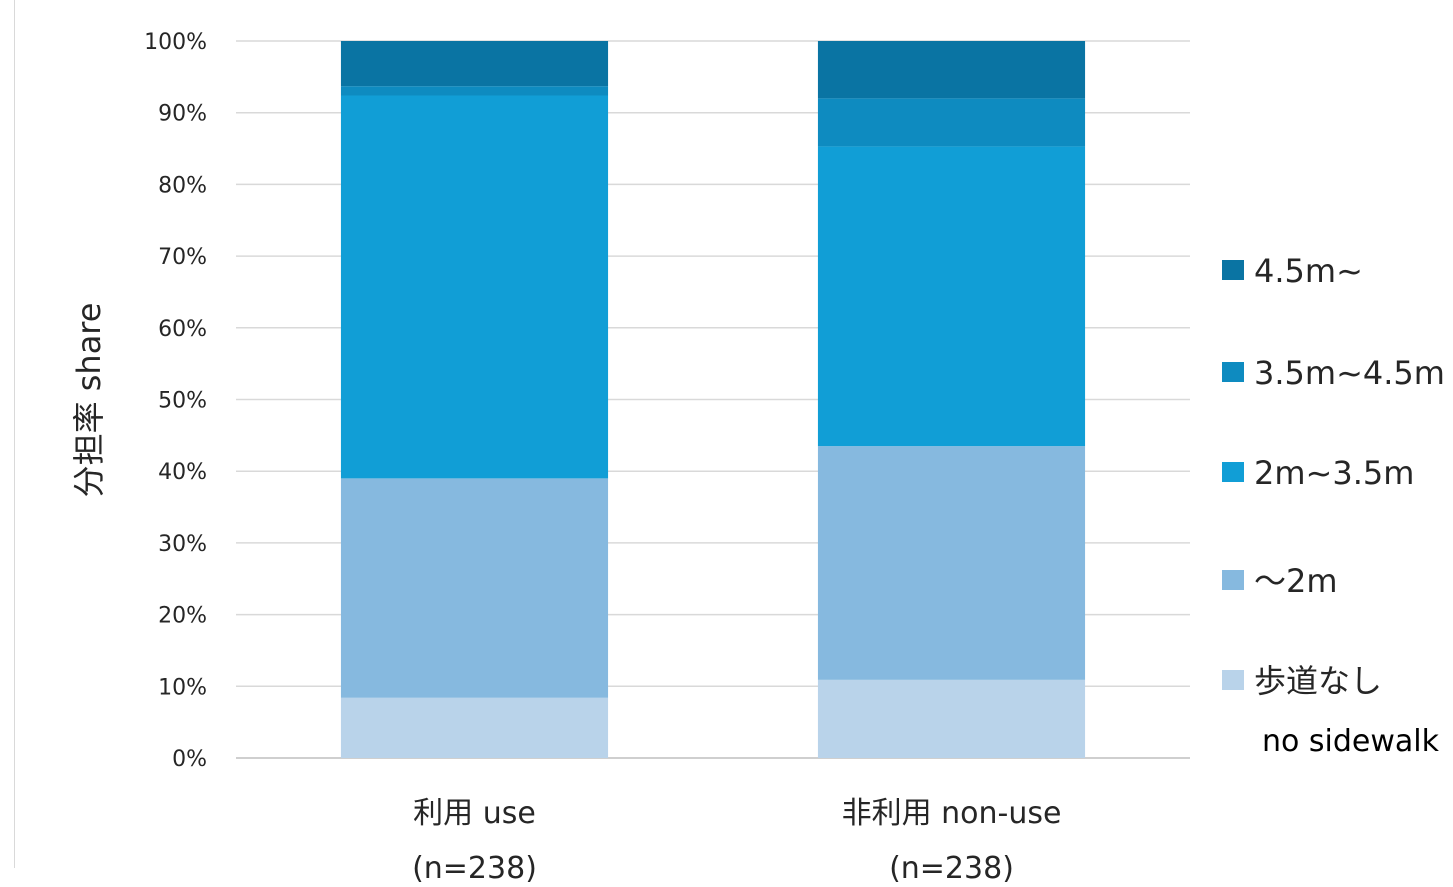  Describe the element at coordinates (182, 472) in the screenshot. I see `y-tick-label: 40%` at that location.